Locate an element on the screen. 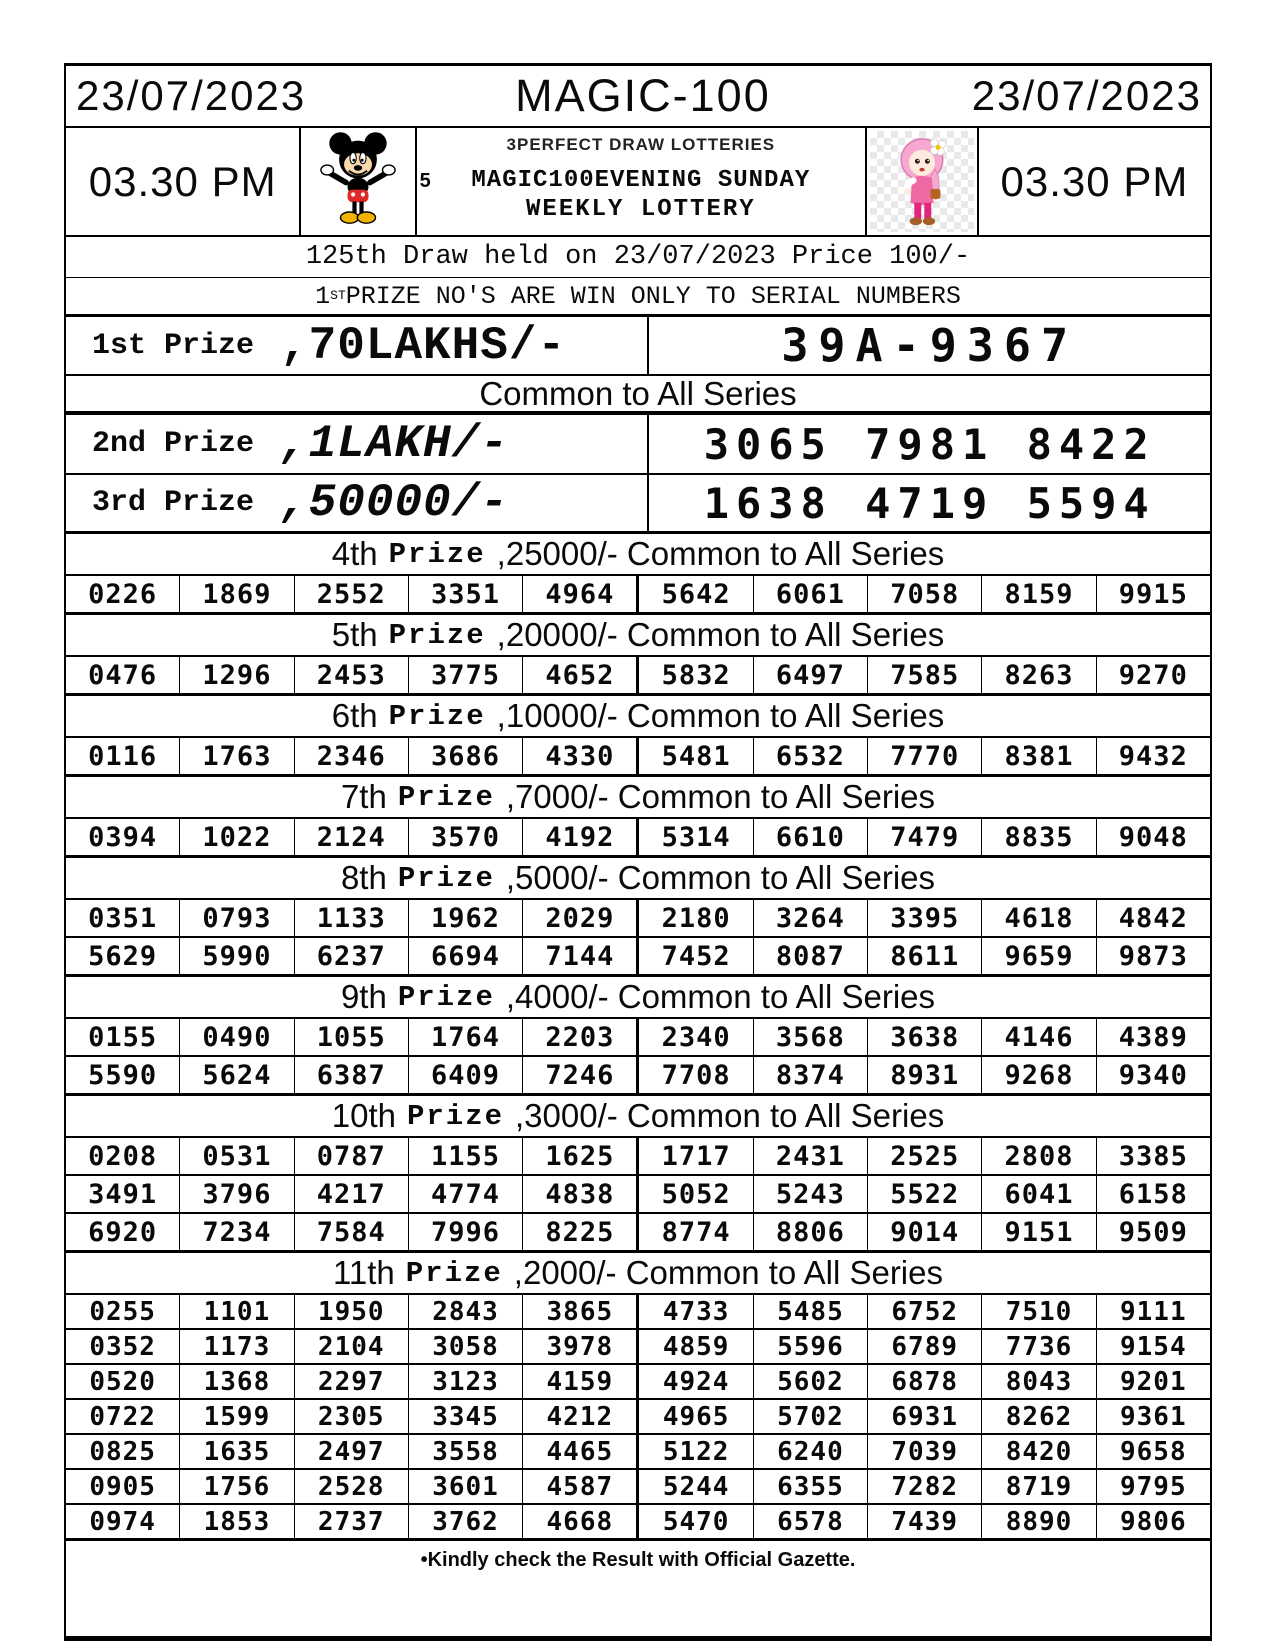  prize-number-cell: 6789 is located at coordinates (925, 1346).